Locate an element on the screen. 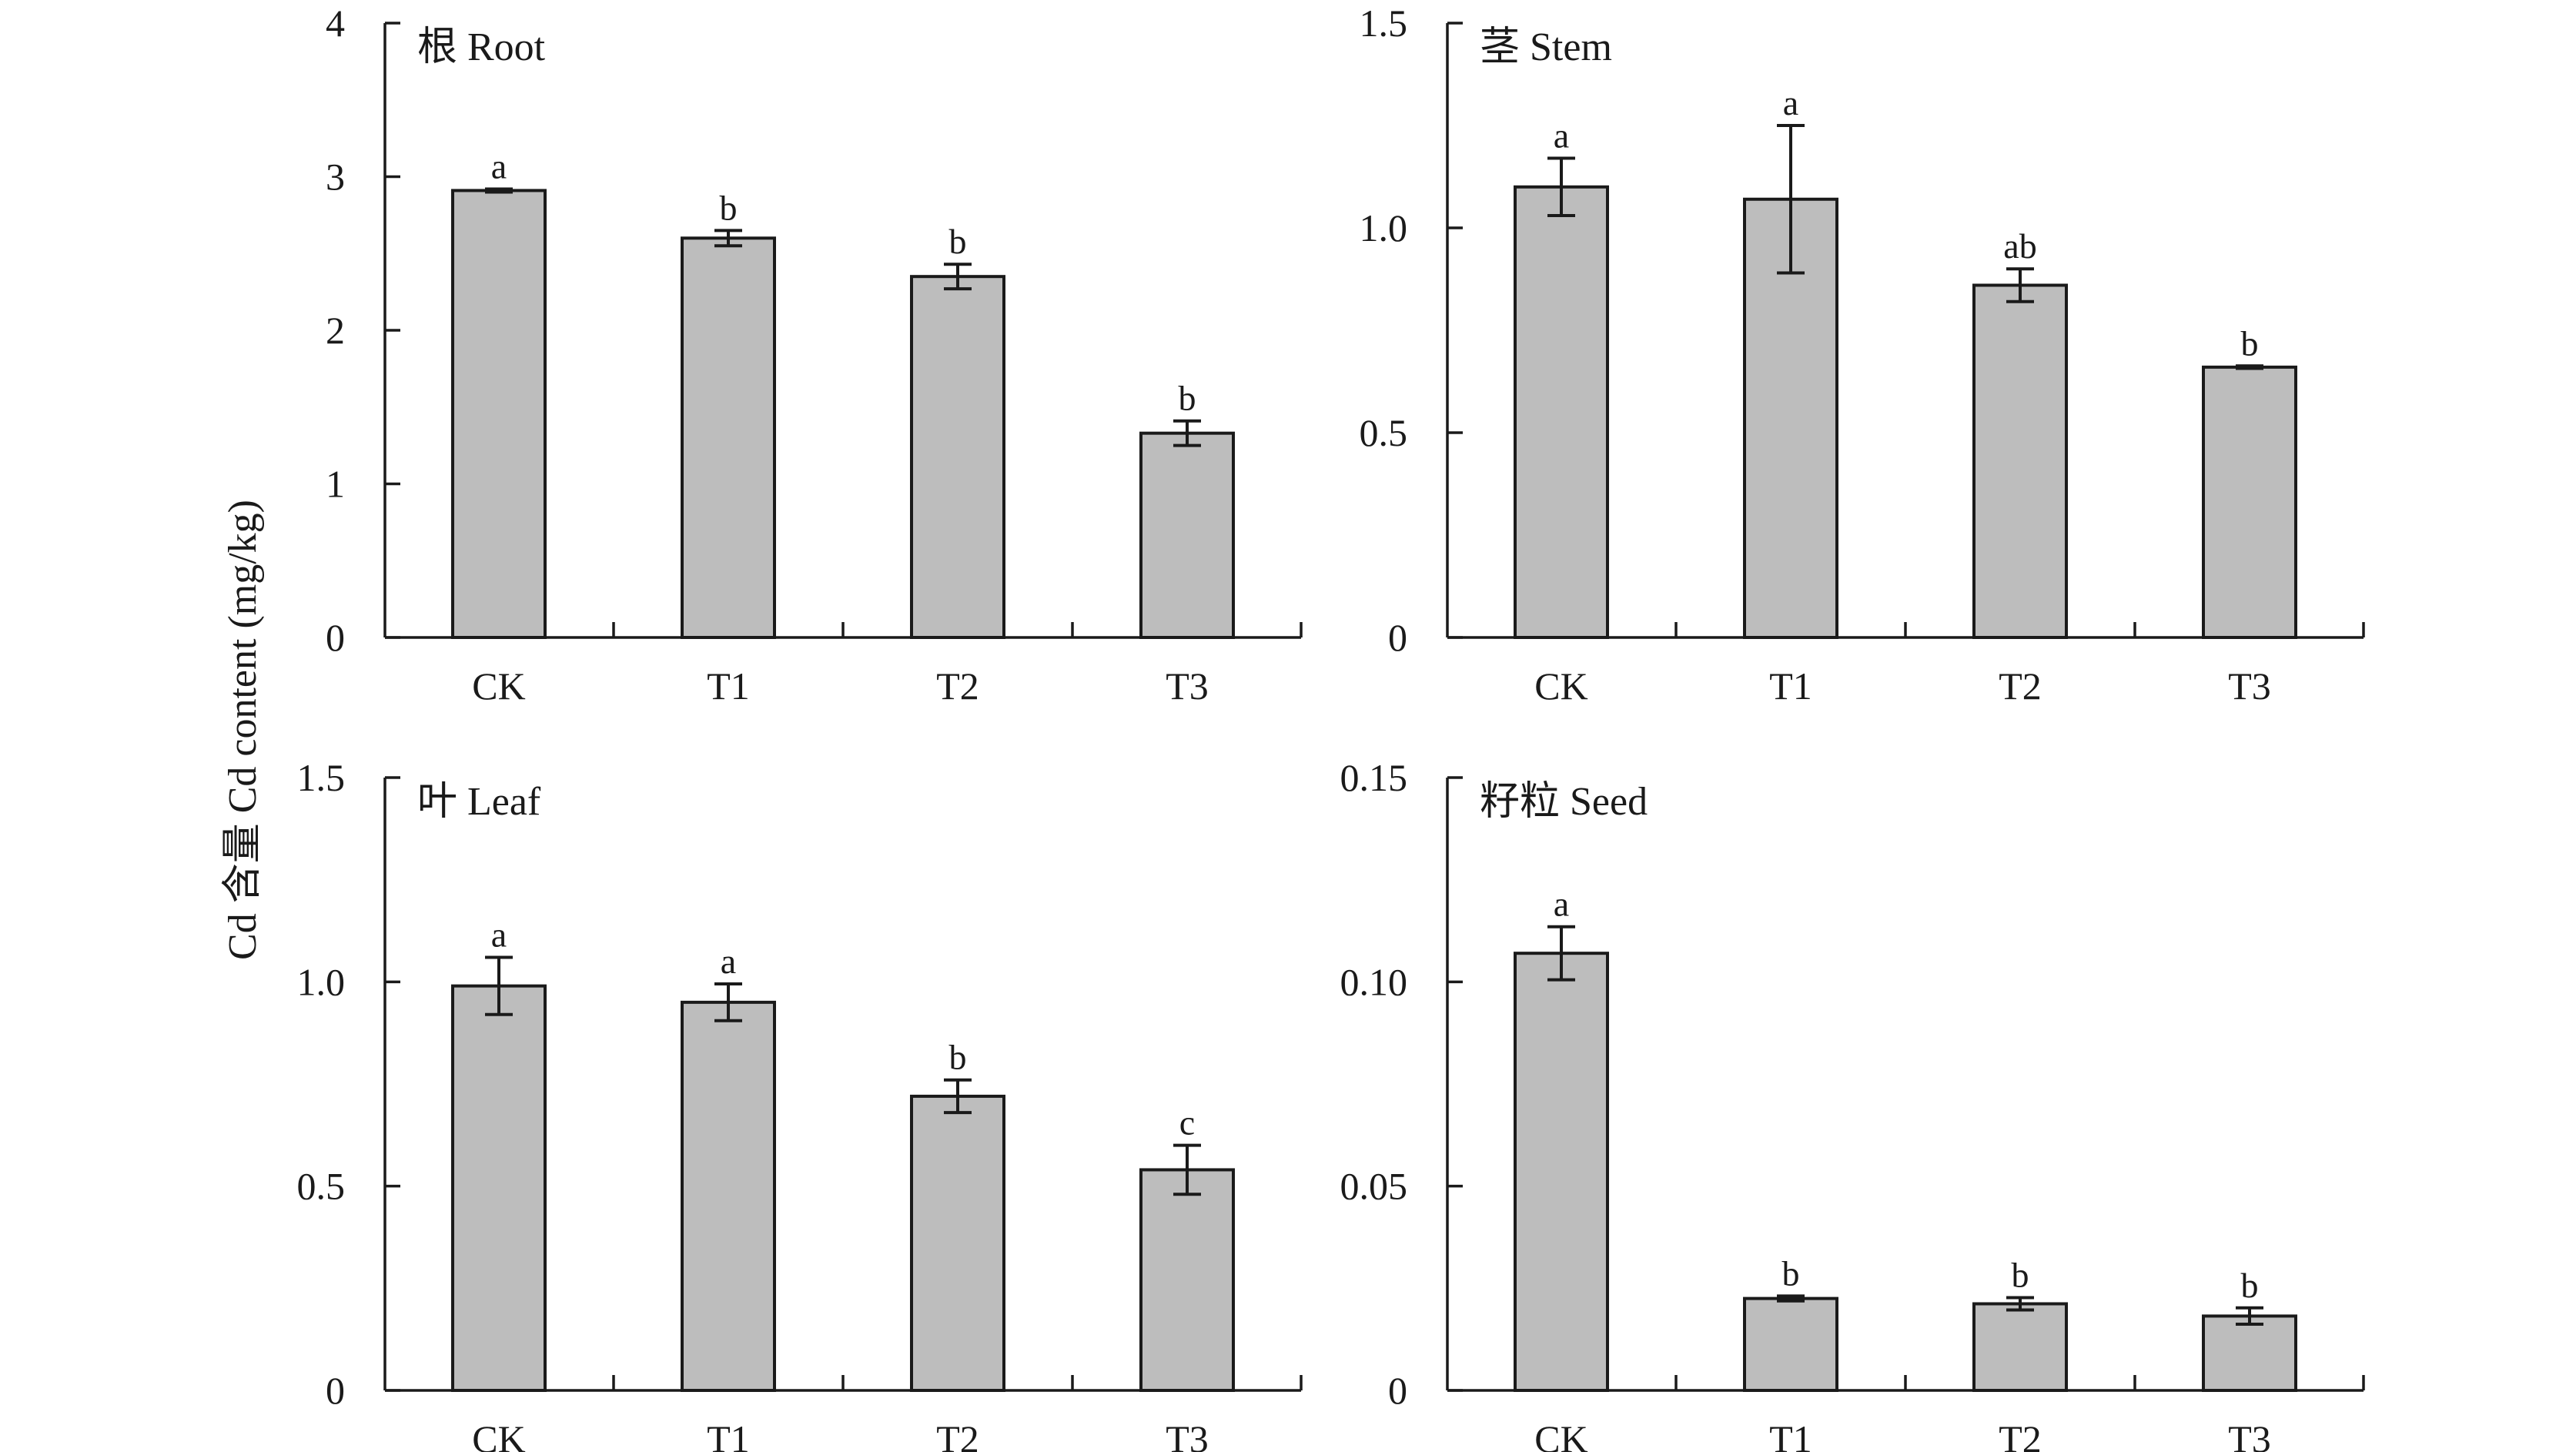 The height and width of the screenshot is (1452, 2576). bar-leaf-ck is located at coordinates (499, 1188).